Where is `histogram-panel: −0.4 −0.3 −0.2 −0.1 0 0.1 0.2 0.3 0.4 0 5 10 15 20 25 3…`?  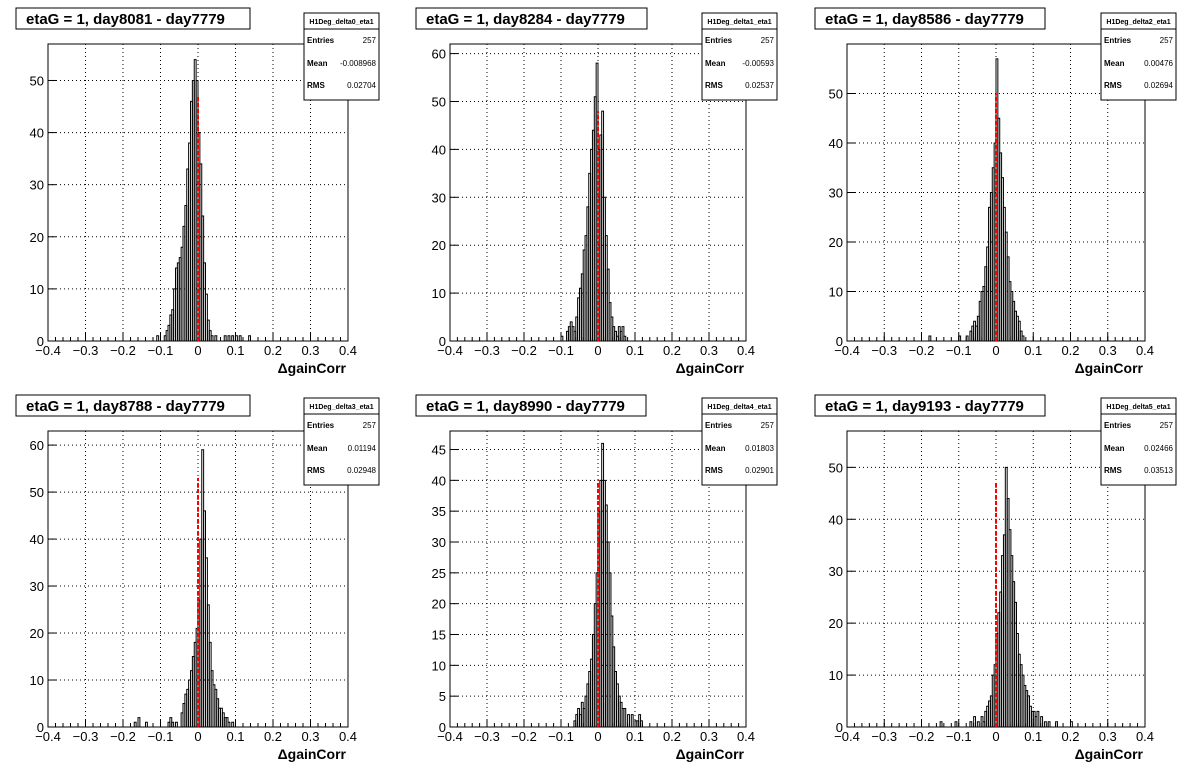 histogram-panel: −0.4 −0.3 −0.2 −0.1 0 0.1 0.2 0.3 0.4 0 5 10 15 20 25 3… is located at coordinates (596, 578).